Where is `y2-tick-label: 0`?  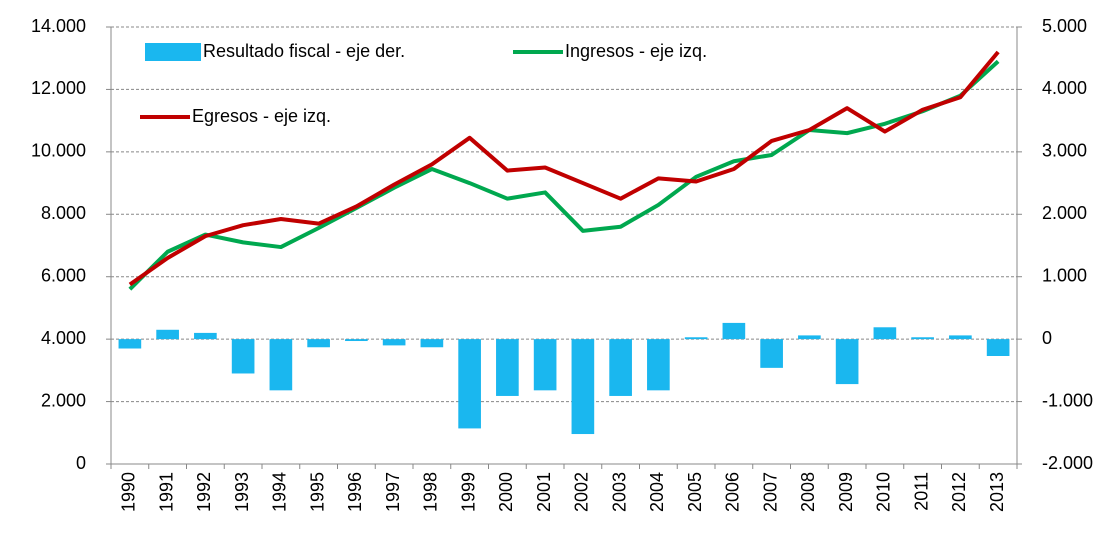
y2-tick-label: 0 is located at coordinates (1047, 338).